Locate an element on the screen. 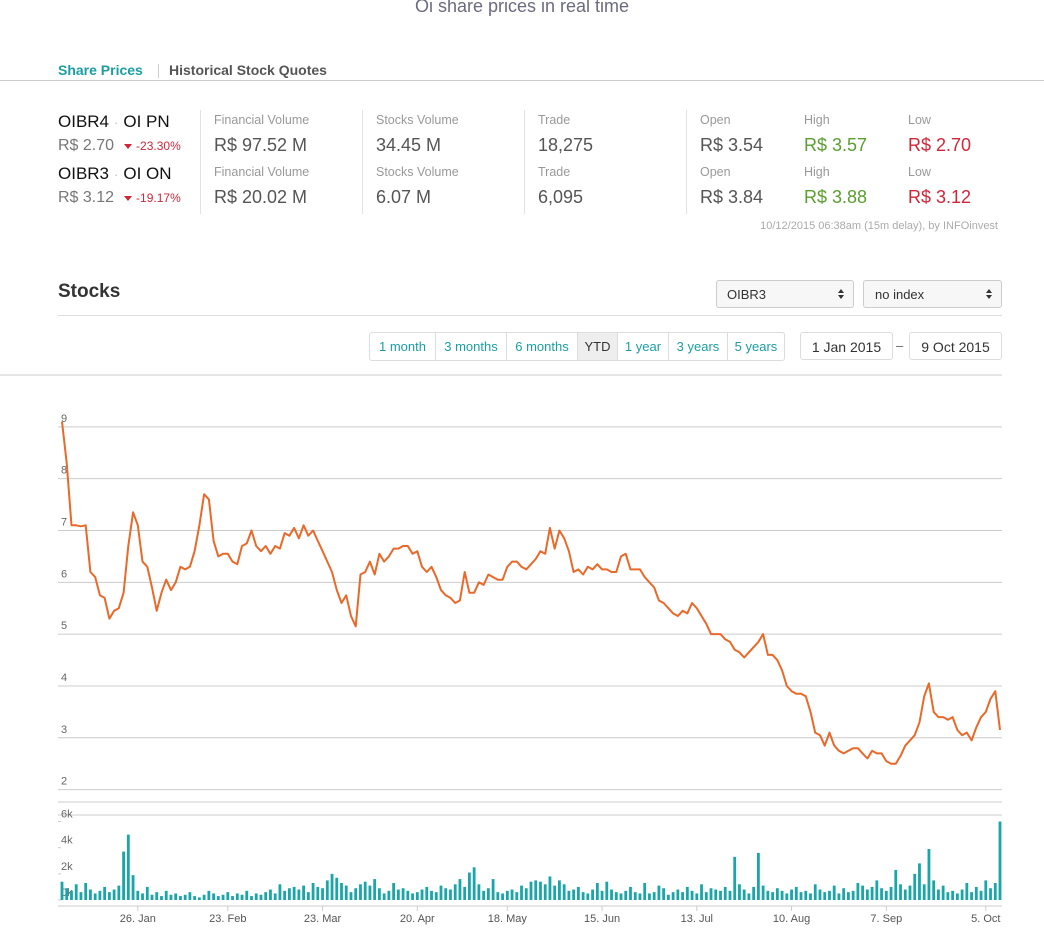 Image resolution: width=1044 pixels, height=947 pixels. tab-rule is located at coordinates (522, 80).